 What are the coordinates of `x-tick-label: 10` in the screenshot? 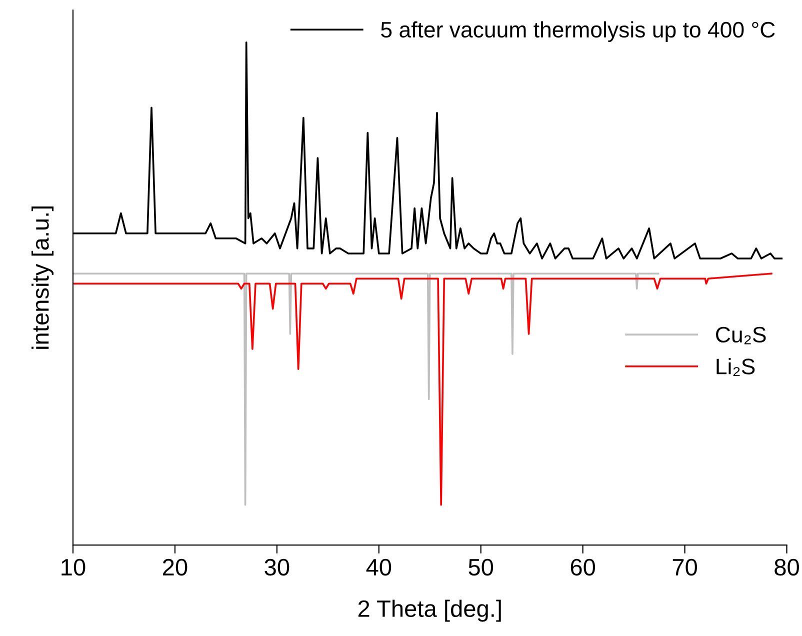 It's located at (74, 567).